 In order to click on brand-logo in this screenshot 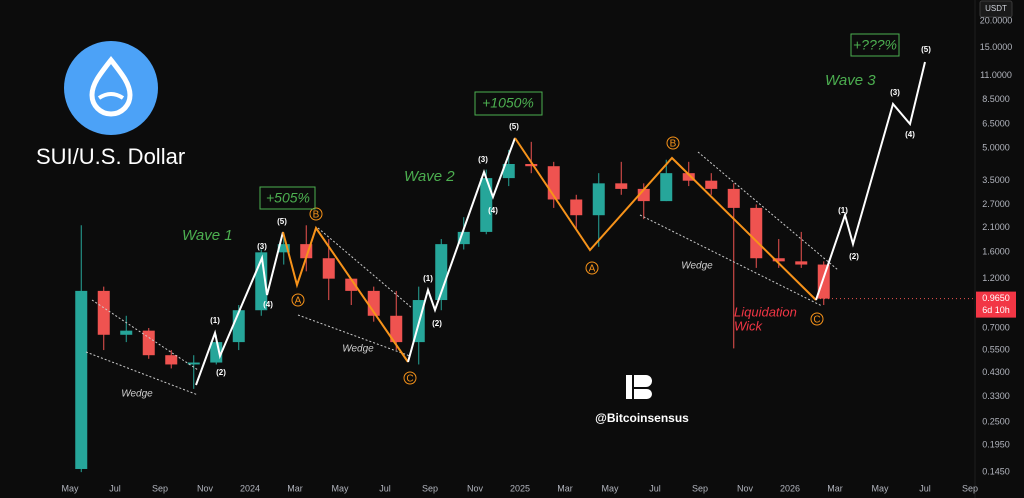, I will do `click(639, 387)`.